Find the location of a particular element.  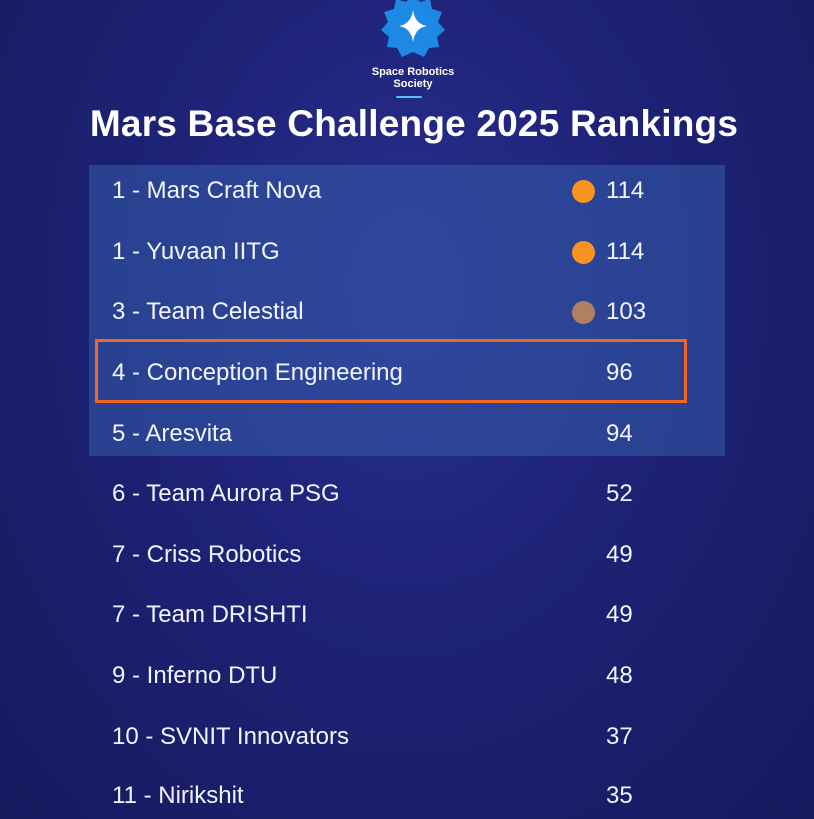

team-label: 7 - Criss Robotics is located at coordinates (207, 554).